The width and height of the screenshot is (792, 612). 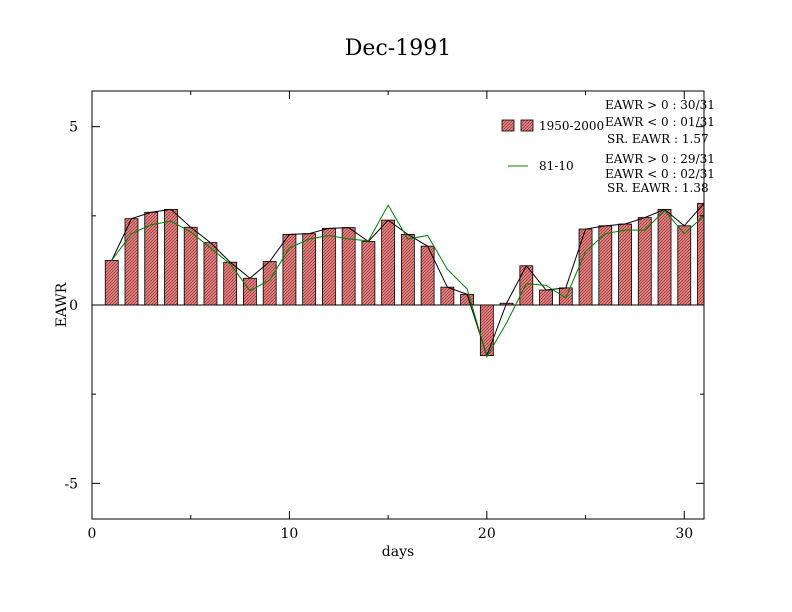 I want to click on y-axis-label: EAWR, so click(x=62, y=304).